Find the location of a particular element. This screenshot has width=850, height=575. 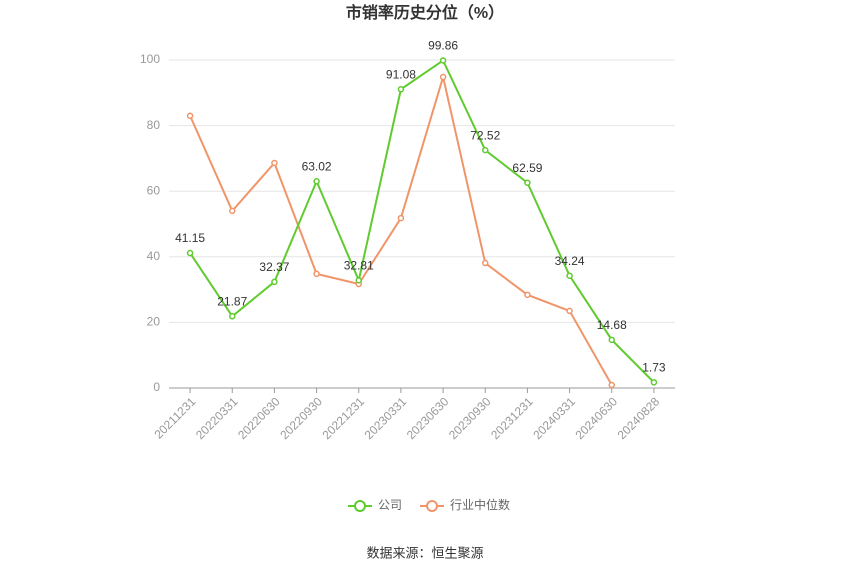

data-label: 34.24 is located at coordinates (570, 261).